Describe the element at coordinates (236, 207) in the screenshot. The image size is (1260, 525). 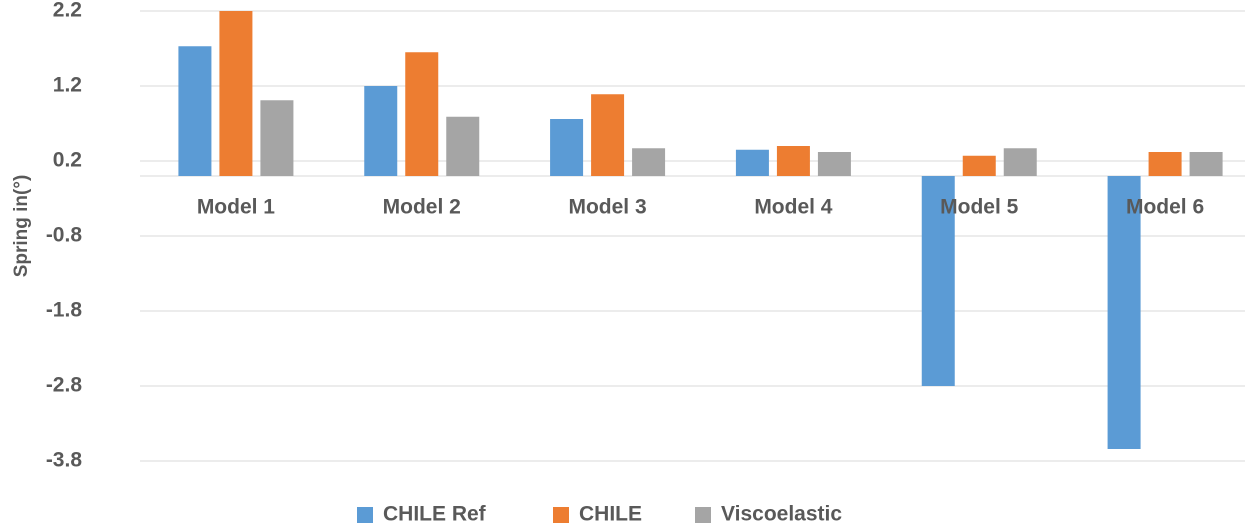
I see `x-tick-label: Model 1` at that location.